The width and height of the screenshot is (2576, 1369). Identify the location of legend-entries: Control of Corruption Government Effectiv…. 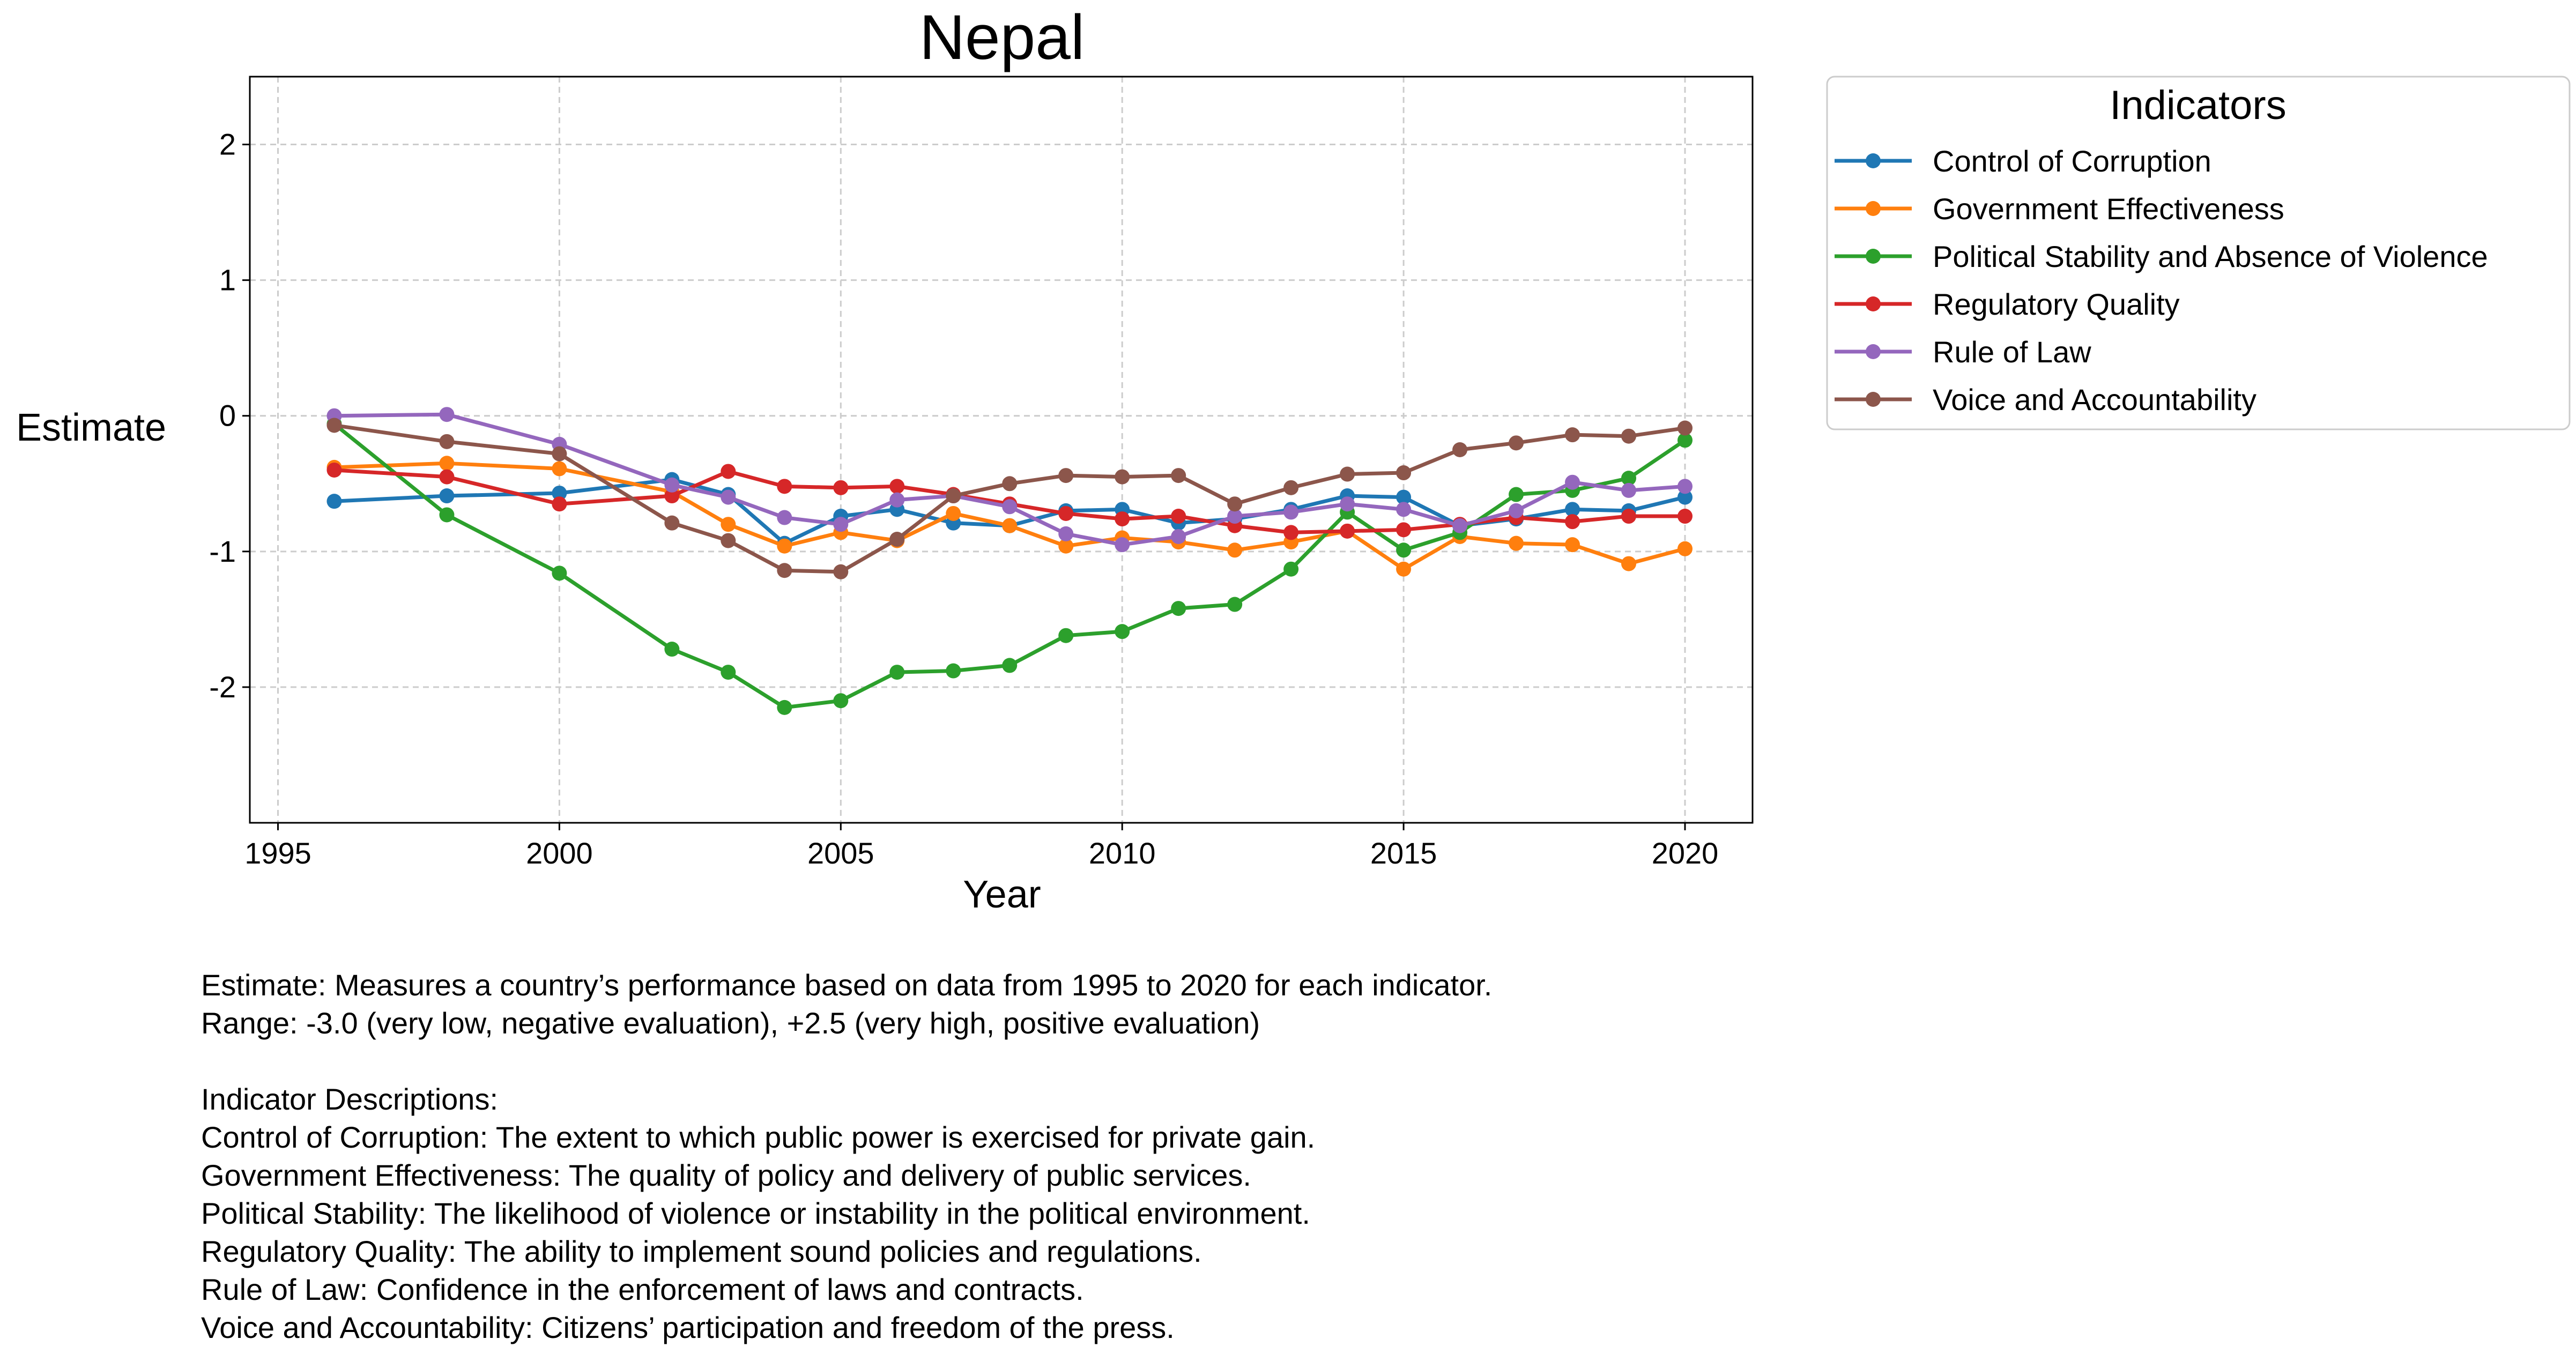
(2161, 280).